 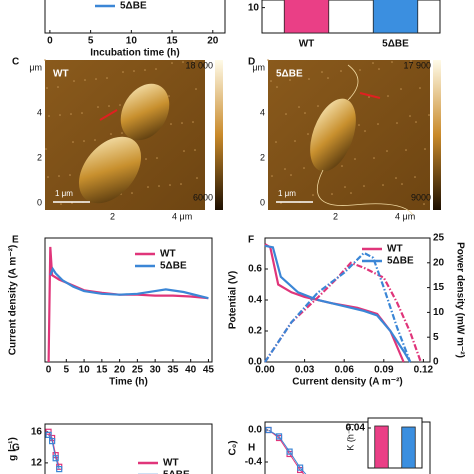 What do you see at coordinates (132, 41) in the screenshot?
I see `x-tick-label: 10` at bounding box center [132, 41].